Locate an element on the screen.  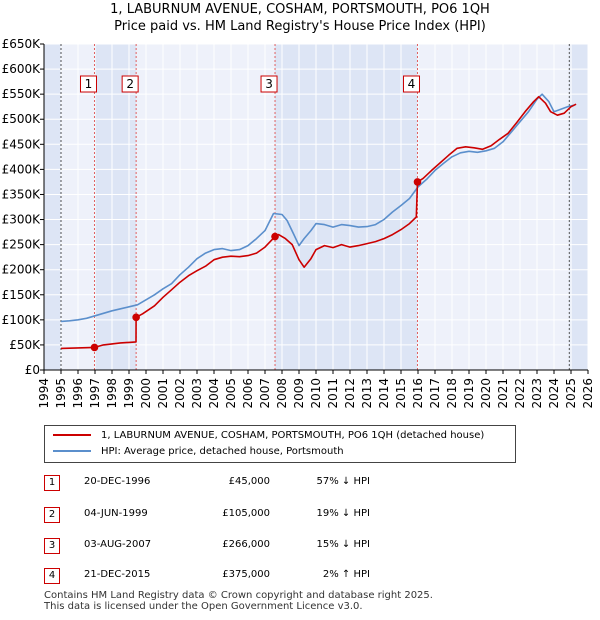
transaction-number: 2 is located at coordinates (52, 515).